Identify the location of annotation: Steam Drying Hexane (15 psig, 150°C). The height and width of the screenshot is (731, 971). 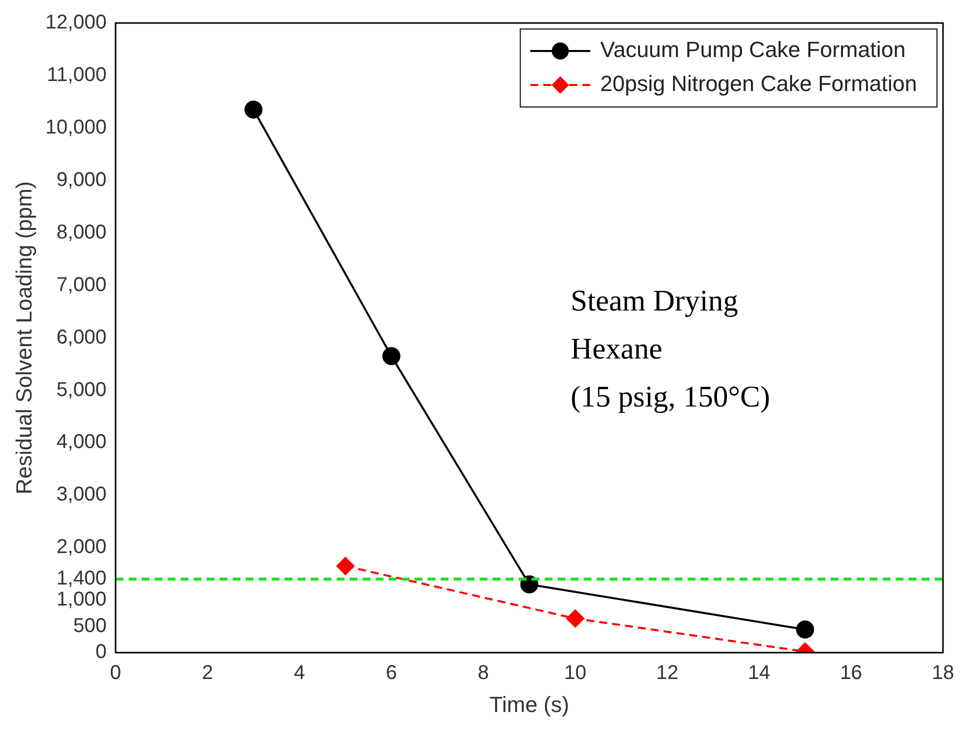
(670, 349).